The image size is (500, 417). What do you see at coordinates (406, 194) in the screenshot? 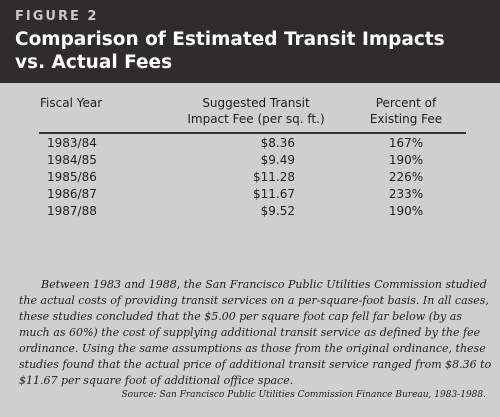
I see `cell-percent: 233%` at bounding box center [406, 194].